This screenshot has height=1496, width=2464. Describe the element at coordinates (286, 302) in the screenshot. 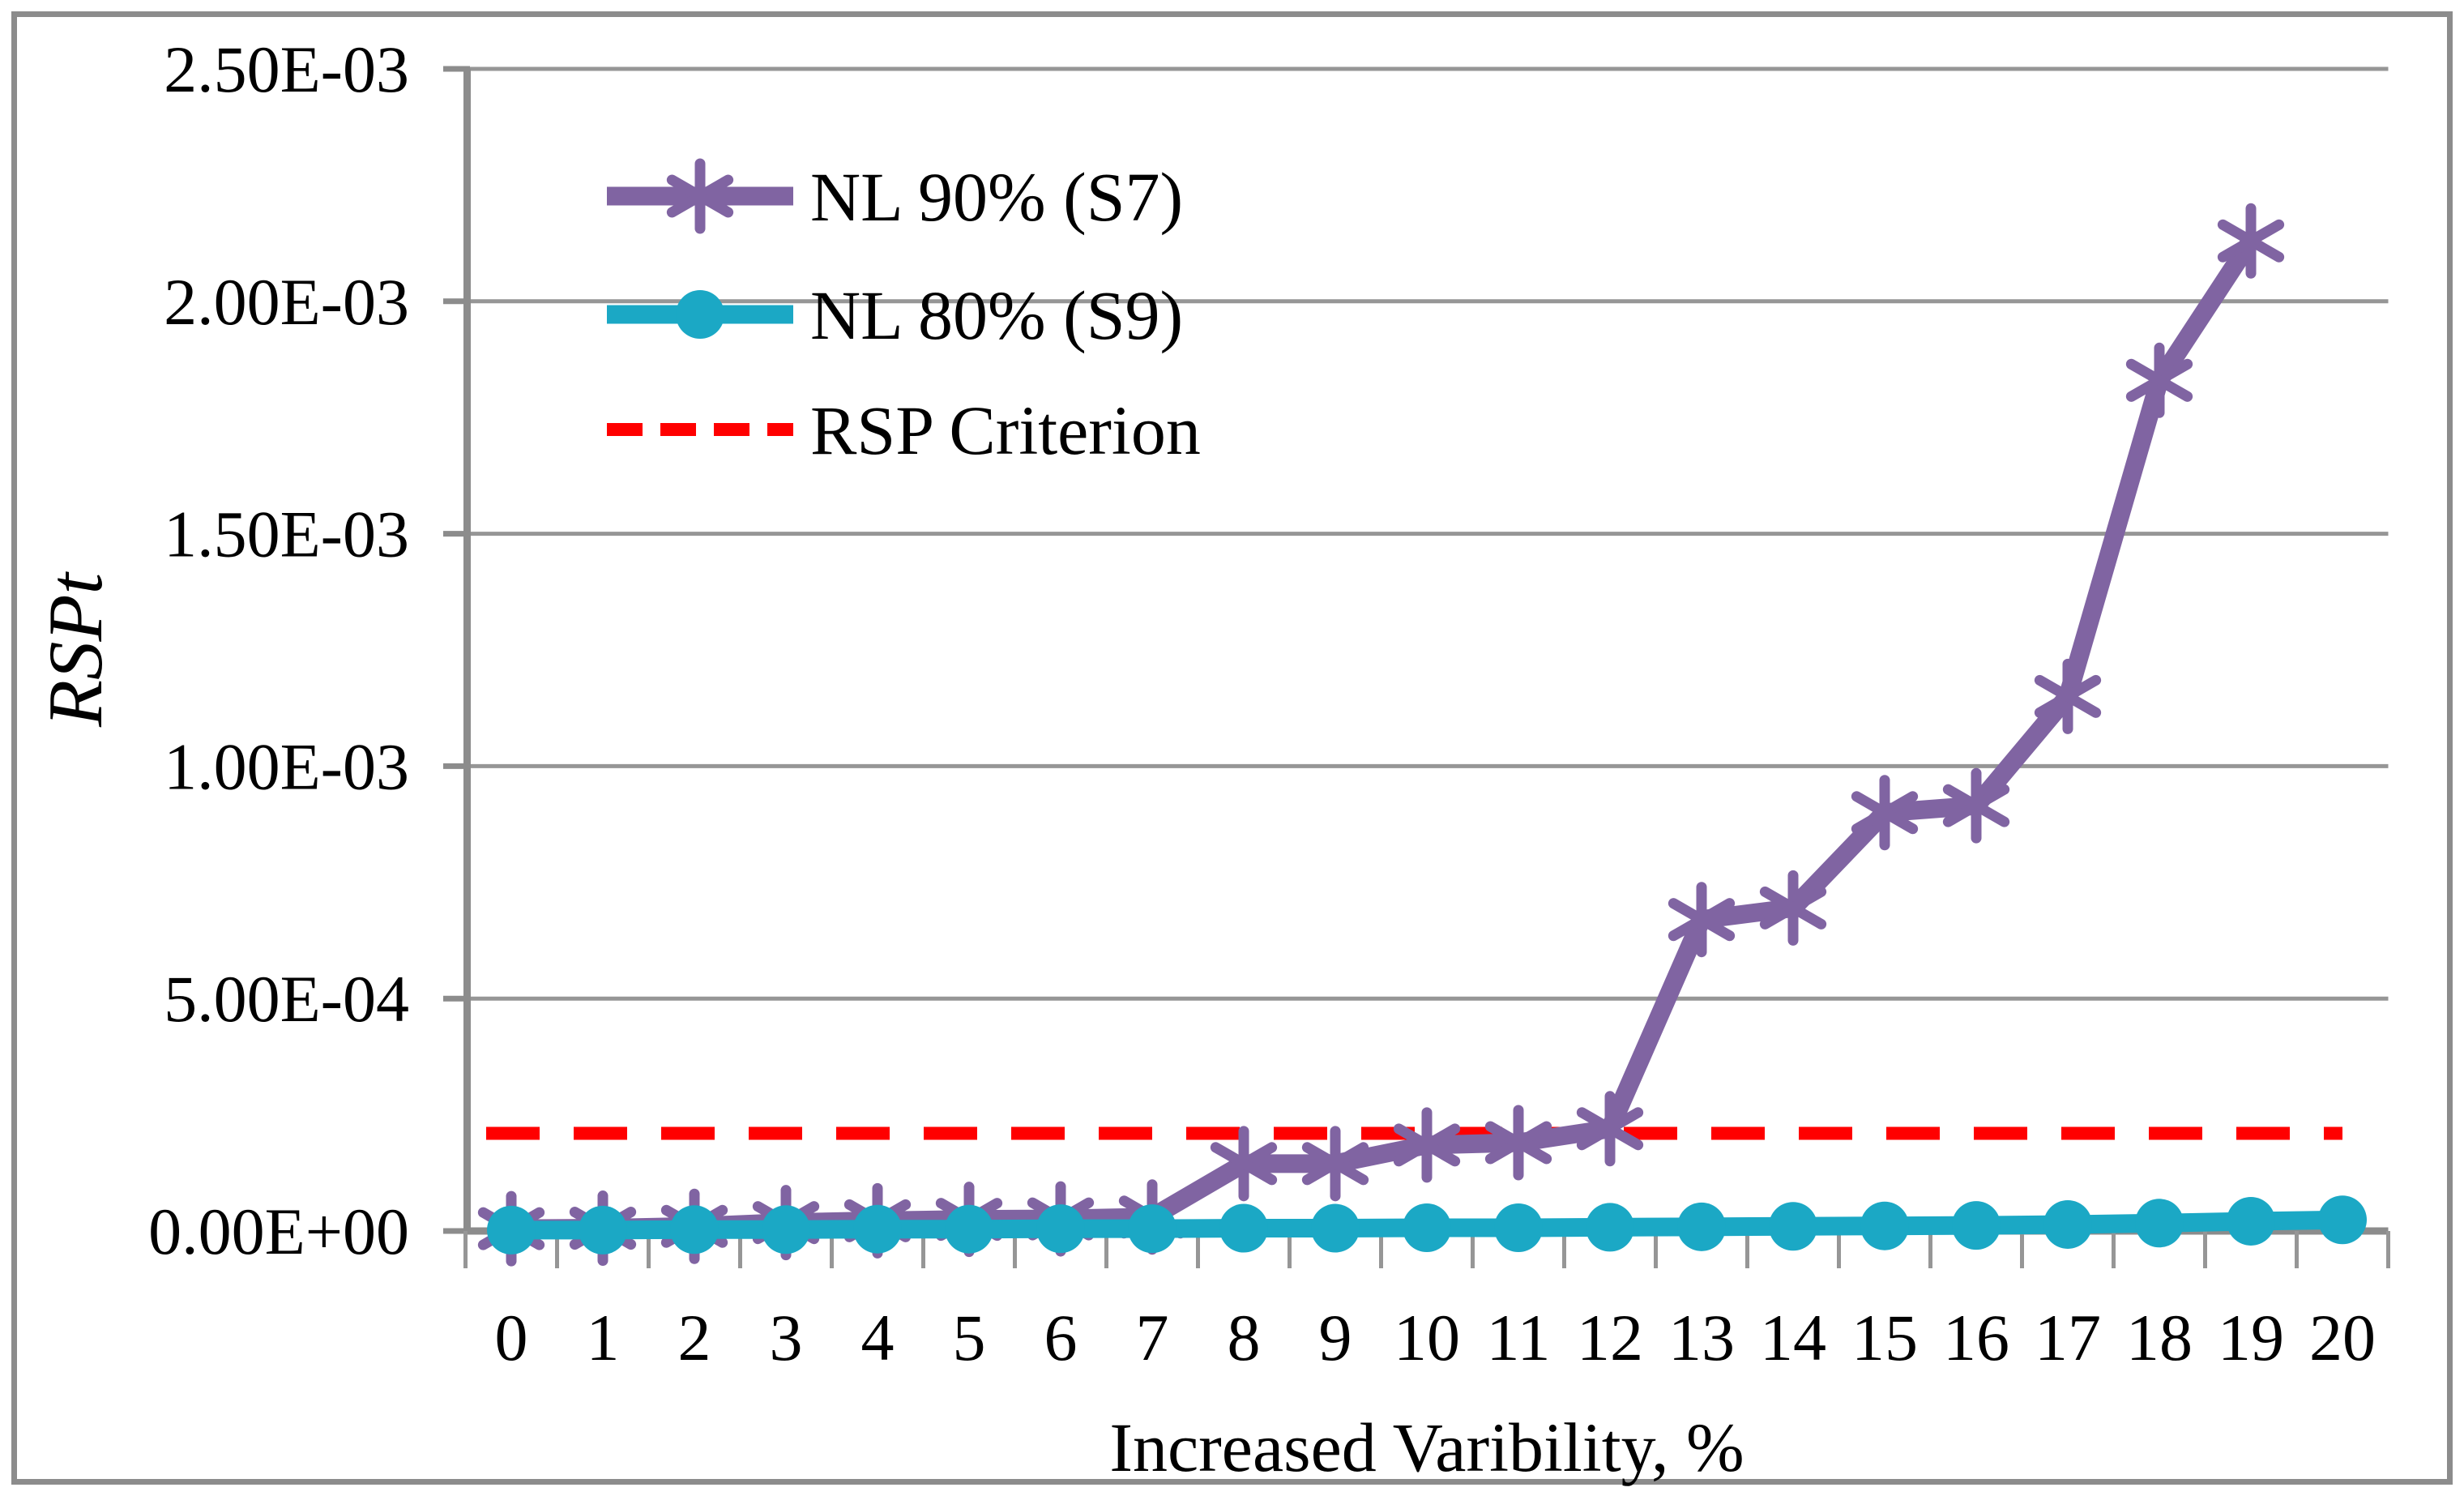

I see `y-tick-label: 2.00E-03` at that location.